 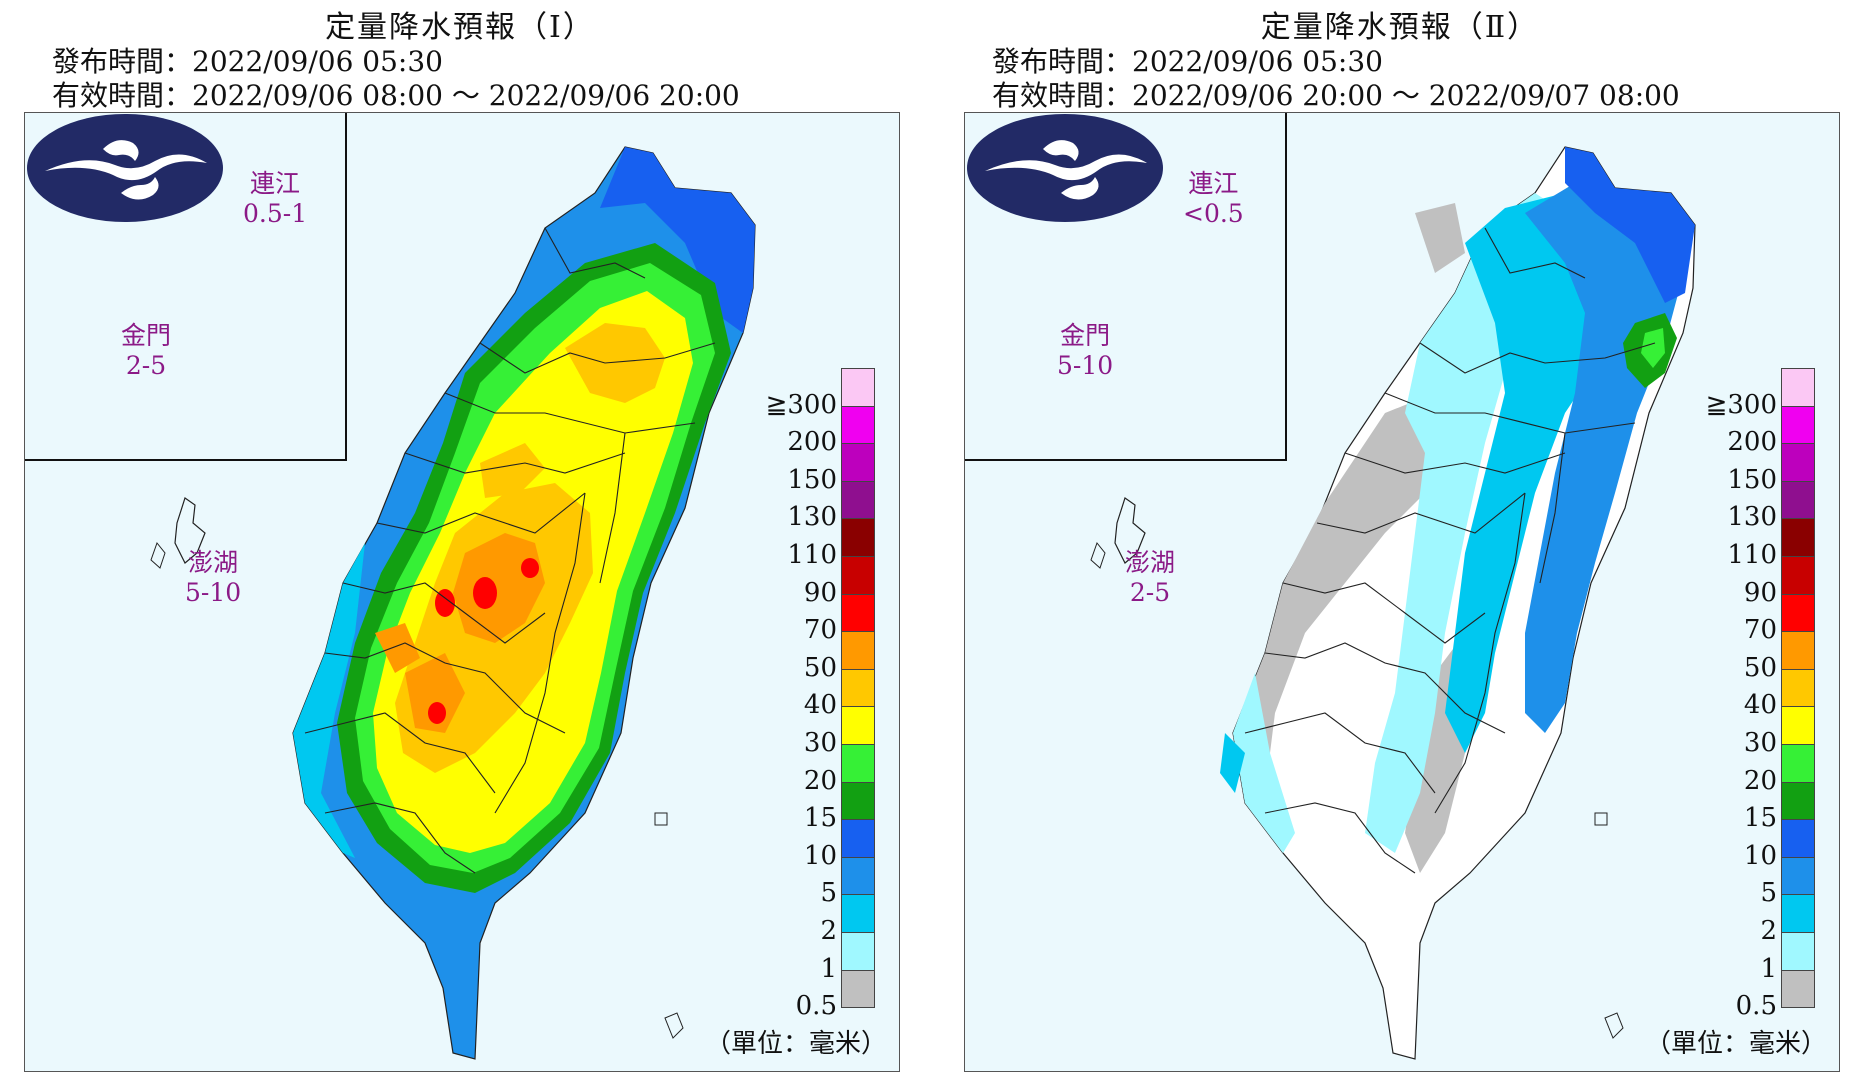 I want to click on panel-title: 定量降水預報（Ⅱ）, so click(x=1400, y=27).